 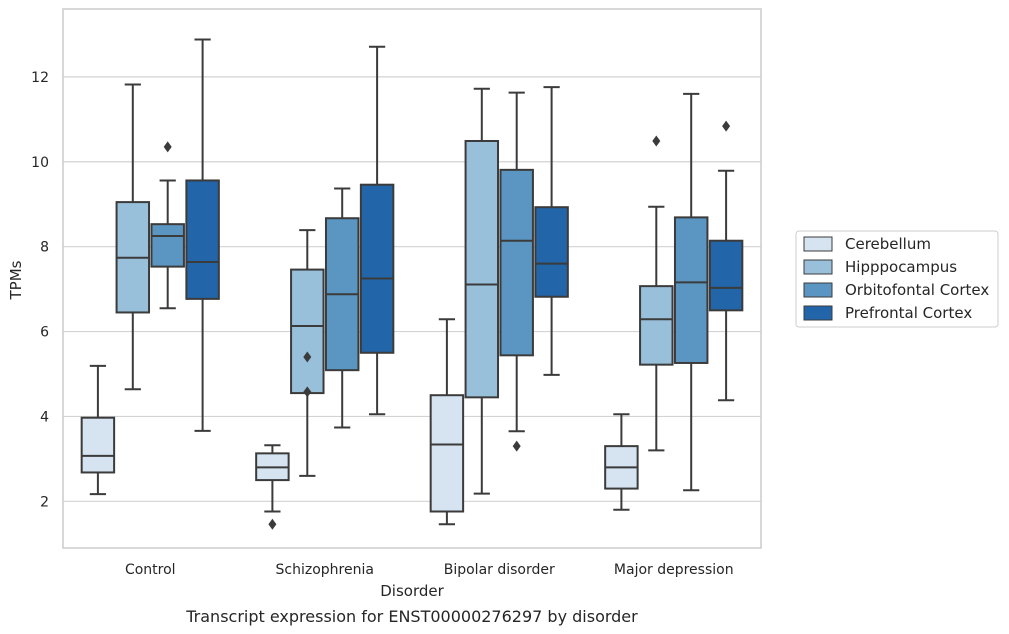 What do you see at coordinates (412, 591) in the screenshot?
I see `x-axis-title: Disorder` at bounding box center [412, 591].